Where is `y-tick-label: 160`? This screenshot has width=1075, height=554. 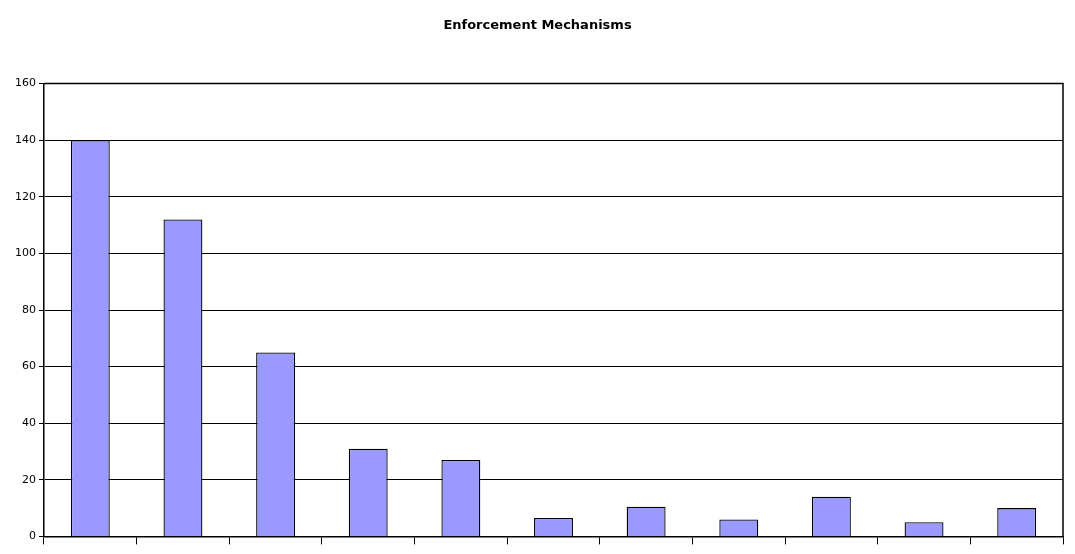
y-tick-label: 160 is located at coordinates (25, 83).